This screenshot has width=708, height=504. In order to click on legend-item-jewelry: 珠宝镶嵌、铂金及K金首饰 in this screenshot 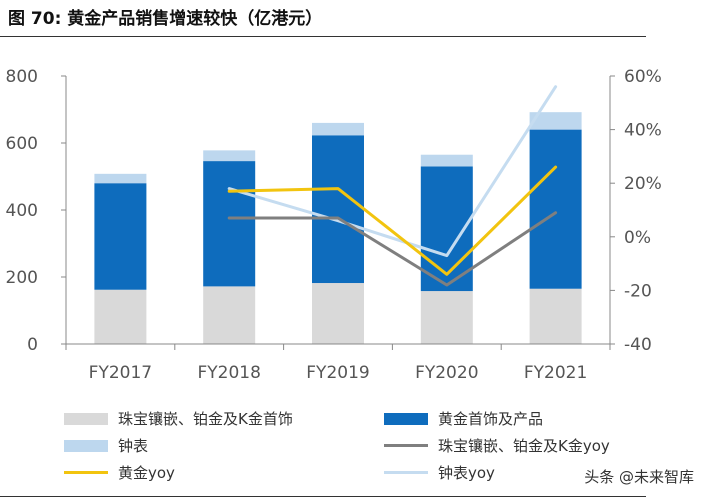, I will do `click(178, 418)`.